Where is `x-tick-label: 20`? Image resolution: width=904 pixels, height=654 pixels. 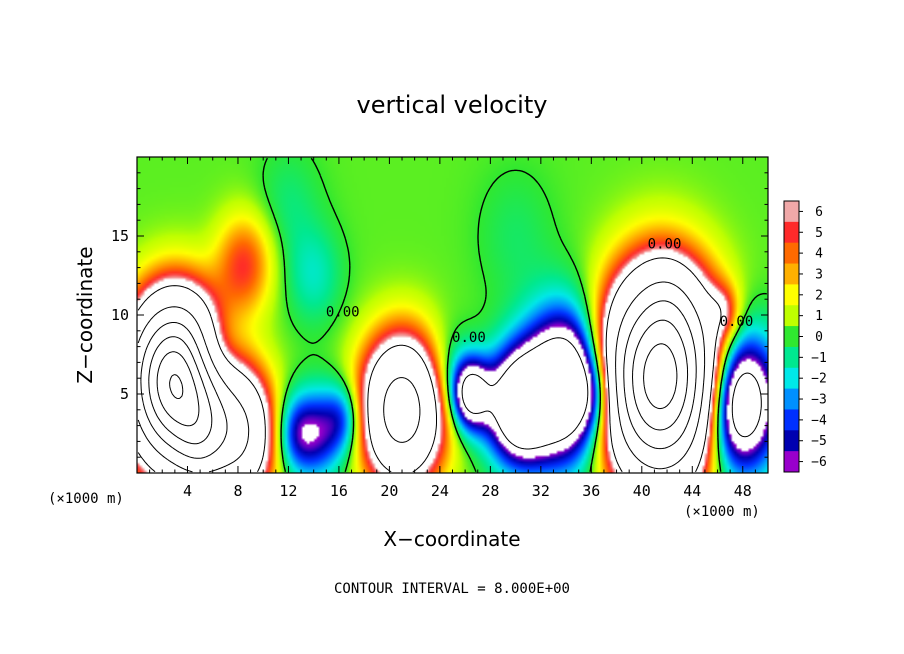
x-tick-label: 20 is located at coordinates (389, 491).